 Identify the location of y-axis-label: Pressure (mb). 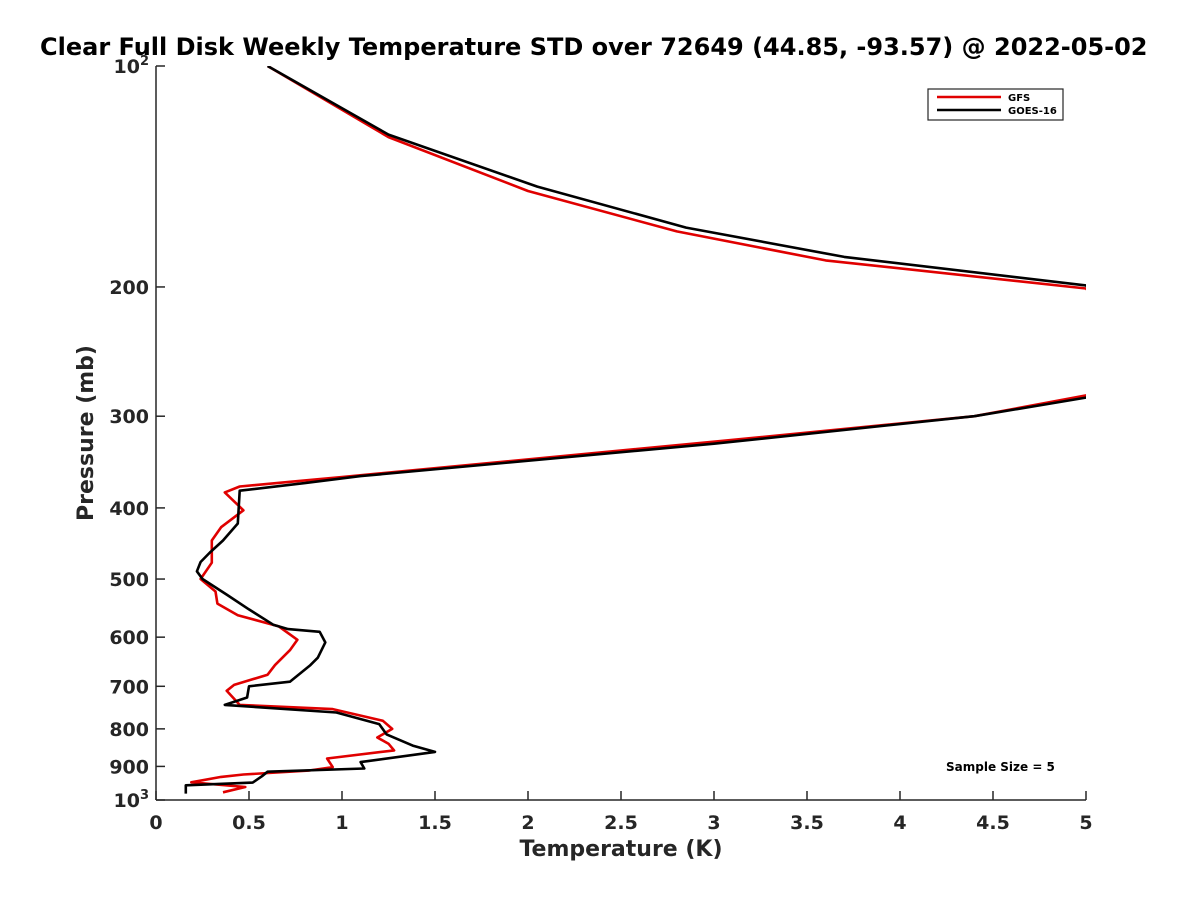
(86, 433).